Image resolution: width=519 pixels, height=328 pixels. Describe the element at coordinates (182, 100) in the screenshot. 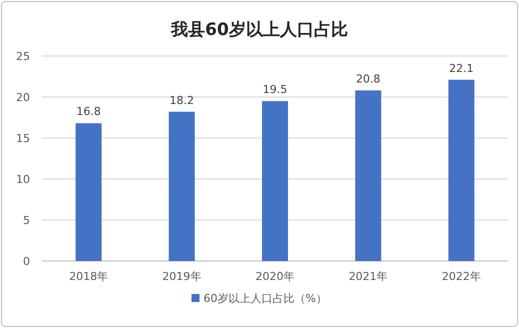

I see `data-label: 18.2` at that location.